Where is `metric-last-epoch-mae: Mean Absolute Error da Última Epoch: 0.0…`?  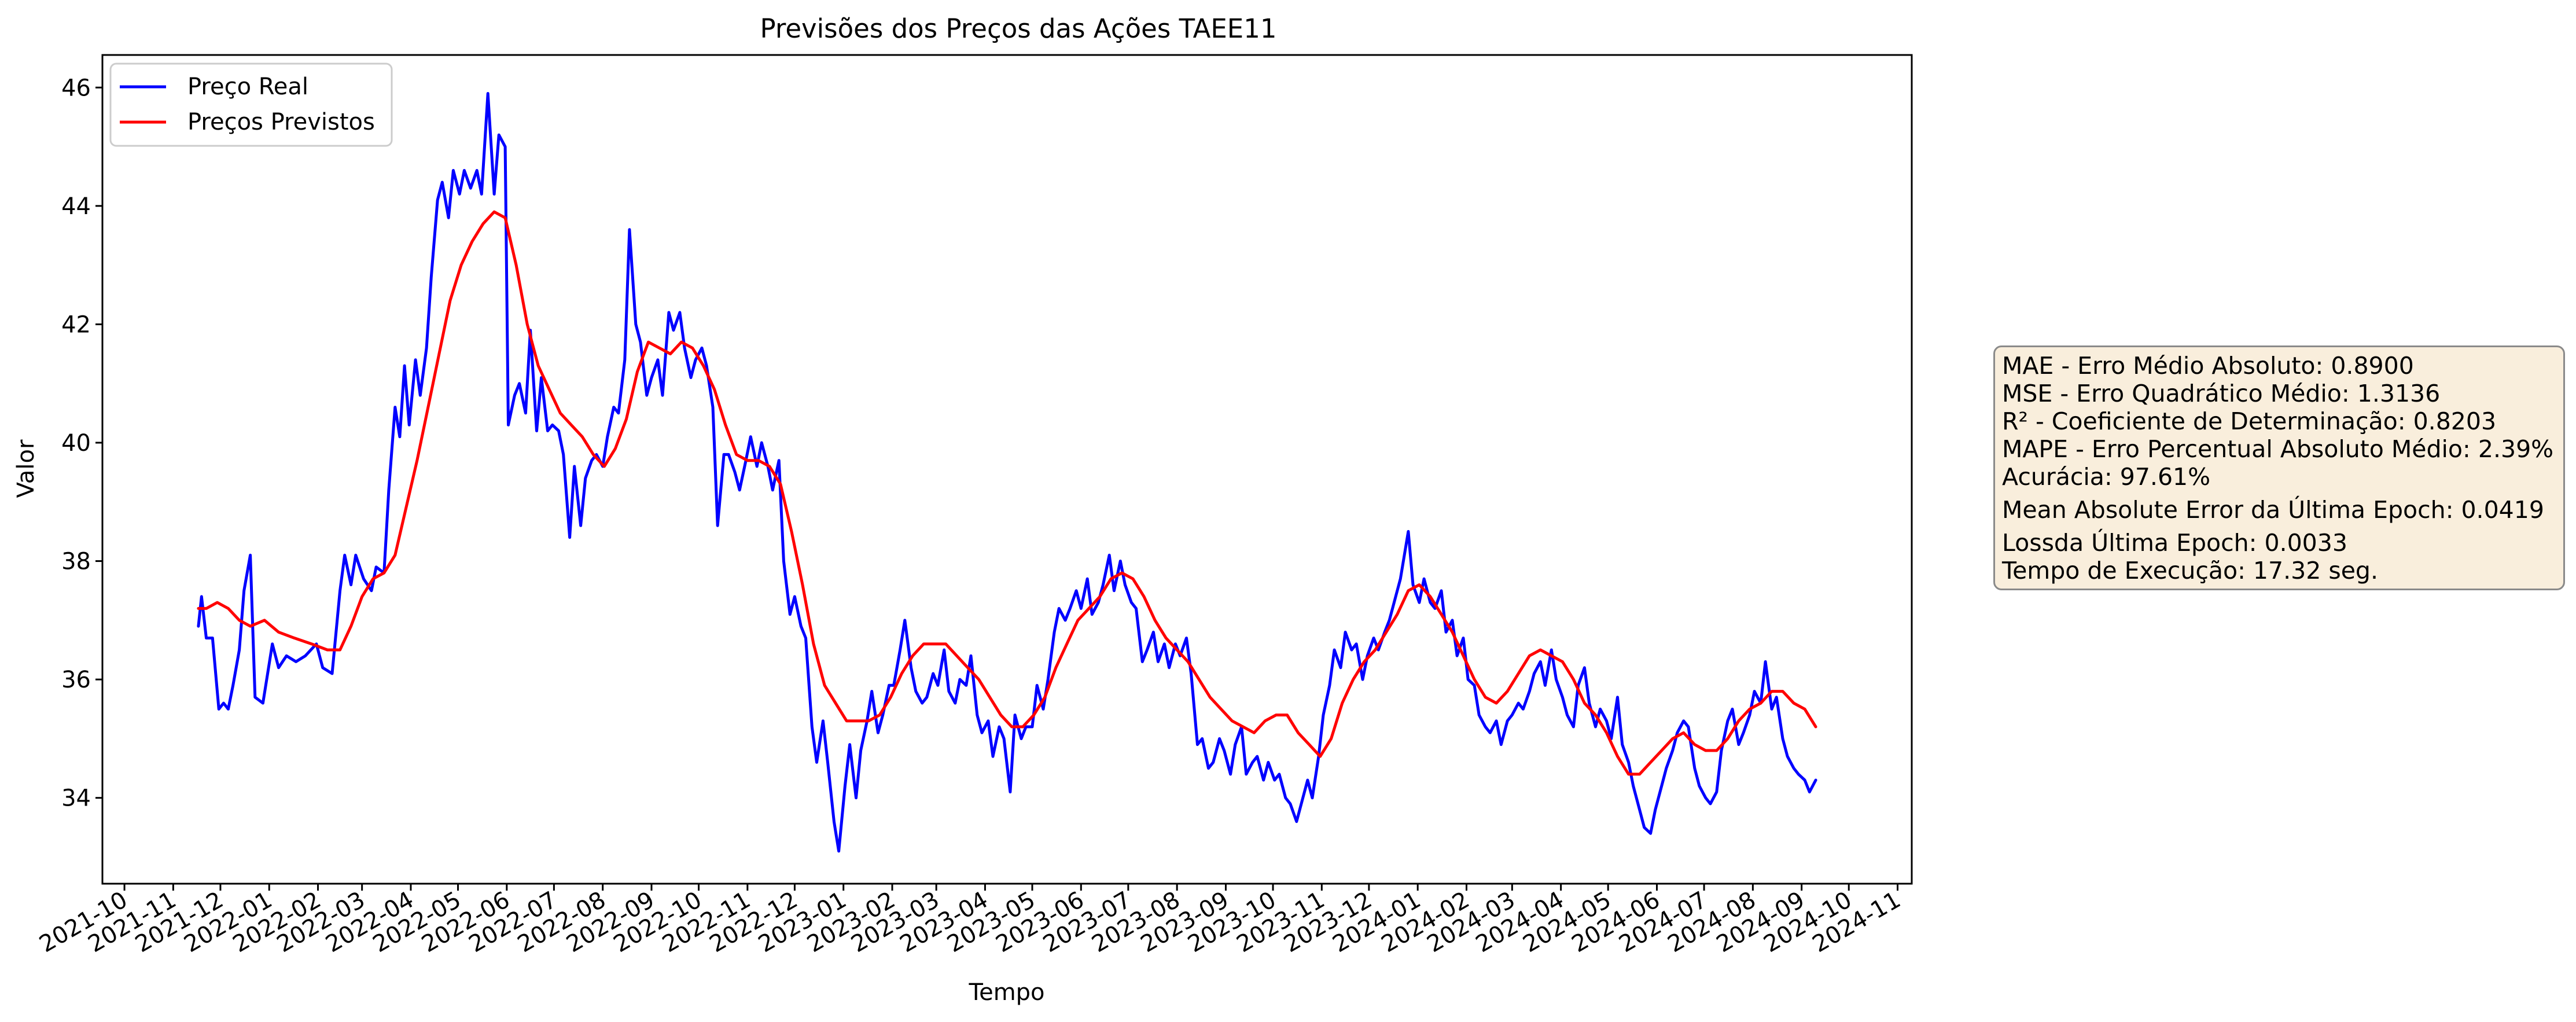
metric-last-epoch-mae: Mean Absolute Error da Última Epoch: 0.0… is located at coordinates (2273, 510).